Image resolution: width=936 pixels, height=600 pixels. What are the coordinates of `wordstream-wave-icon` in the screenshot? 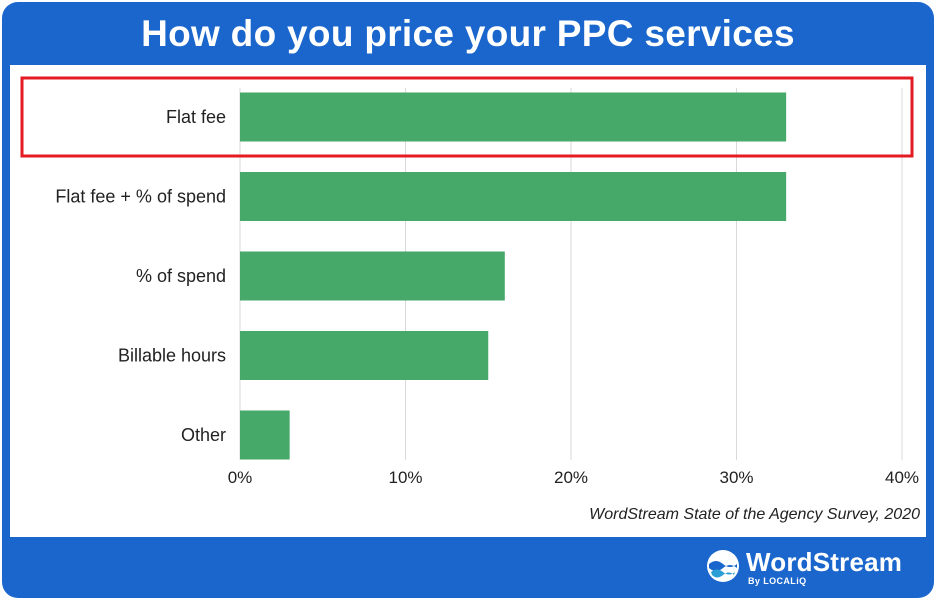 It's located at (723, 566).